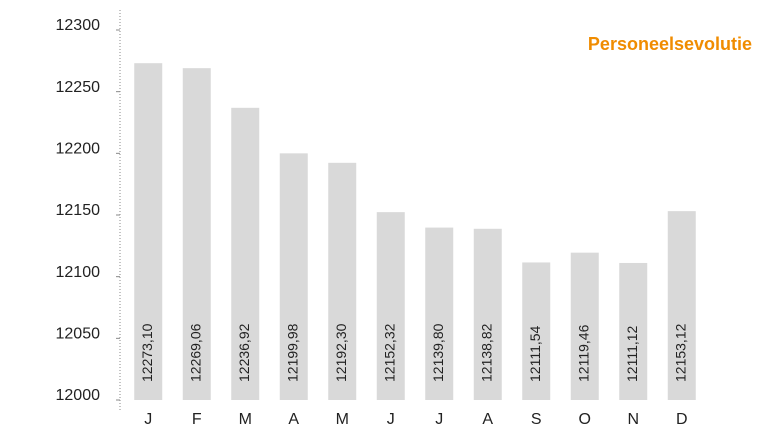 This screenshot has height=431, width=759. Describe the element at coordinates (438, 352) in the screenshot. I see `value-label: 12139,80` at that location.